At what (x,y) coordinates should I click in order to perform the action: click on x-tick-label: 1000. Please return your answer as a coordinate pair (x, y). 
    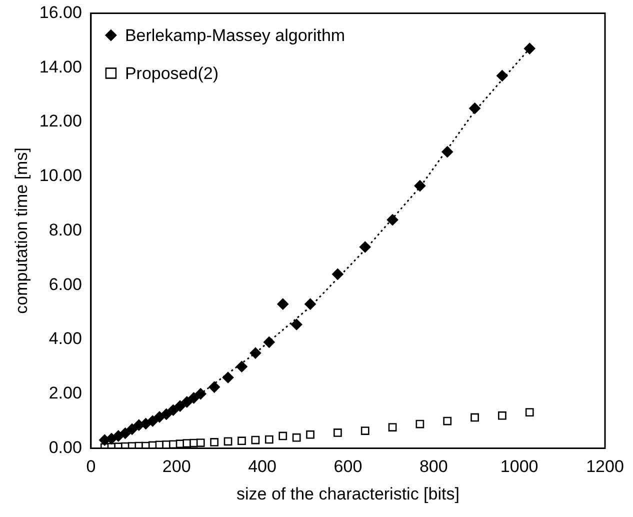
    Looking at the image, I should click on (519, 466).